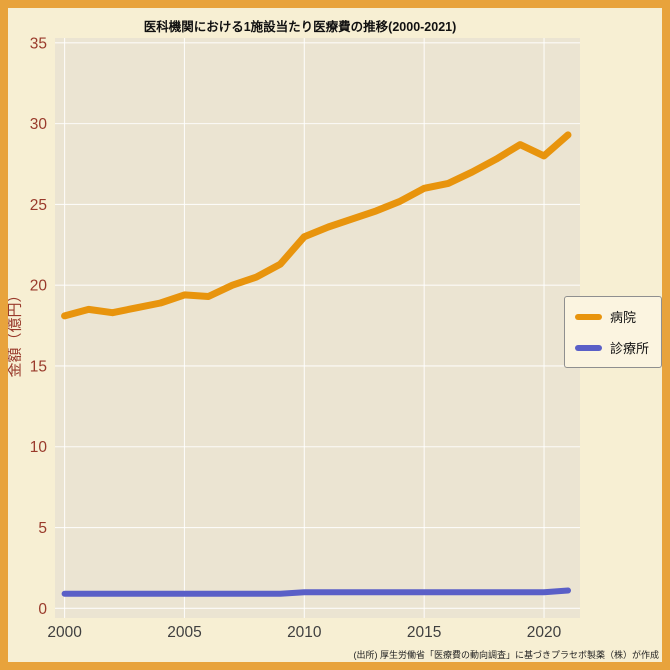 This screenshot has height=670, width=670. What do you see at coordinates (612, 332) in the screenshot?
I see `legend: 病院 診療所` at bounding box center [612, 332].